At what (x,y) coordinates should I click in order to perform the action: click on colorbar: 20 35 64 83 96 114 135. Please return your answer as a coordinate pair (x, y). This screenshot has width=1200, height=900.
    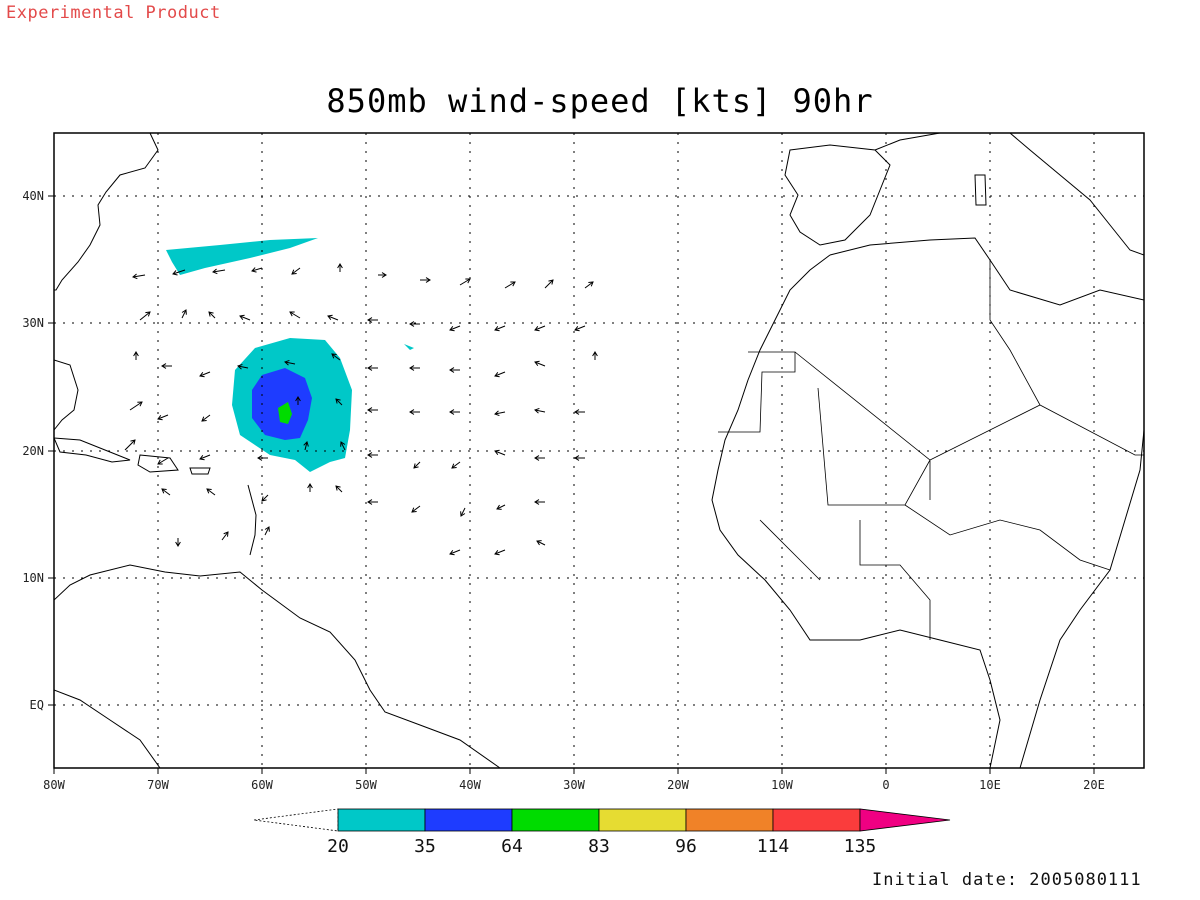
    Looking at the image, I should click on (602, 832).